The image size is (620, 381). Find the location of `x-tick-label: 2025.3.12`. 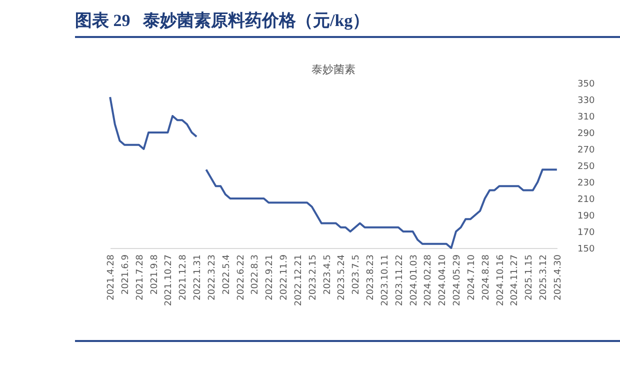

x-tick-label: 2025.3.12 is located at coordinates (543, 277).